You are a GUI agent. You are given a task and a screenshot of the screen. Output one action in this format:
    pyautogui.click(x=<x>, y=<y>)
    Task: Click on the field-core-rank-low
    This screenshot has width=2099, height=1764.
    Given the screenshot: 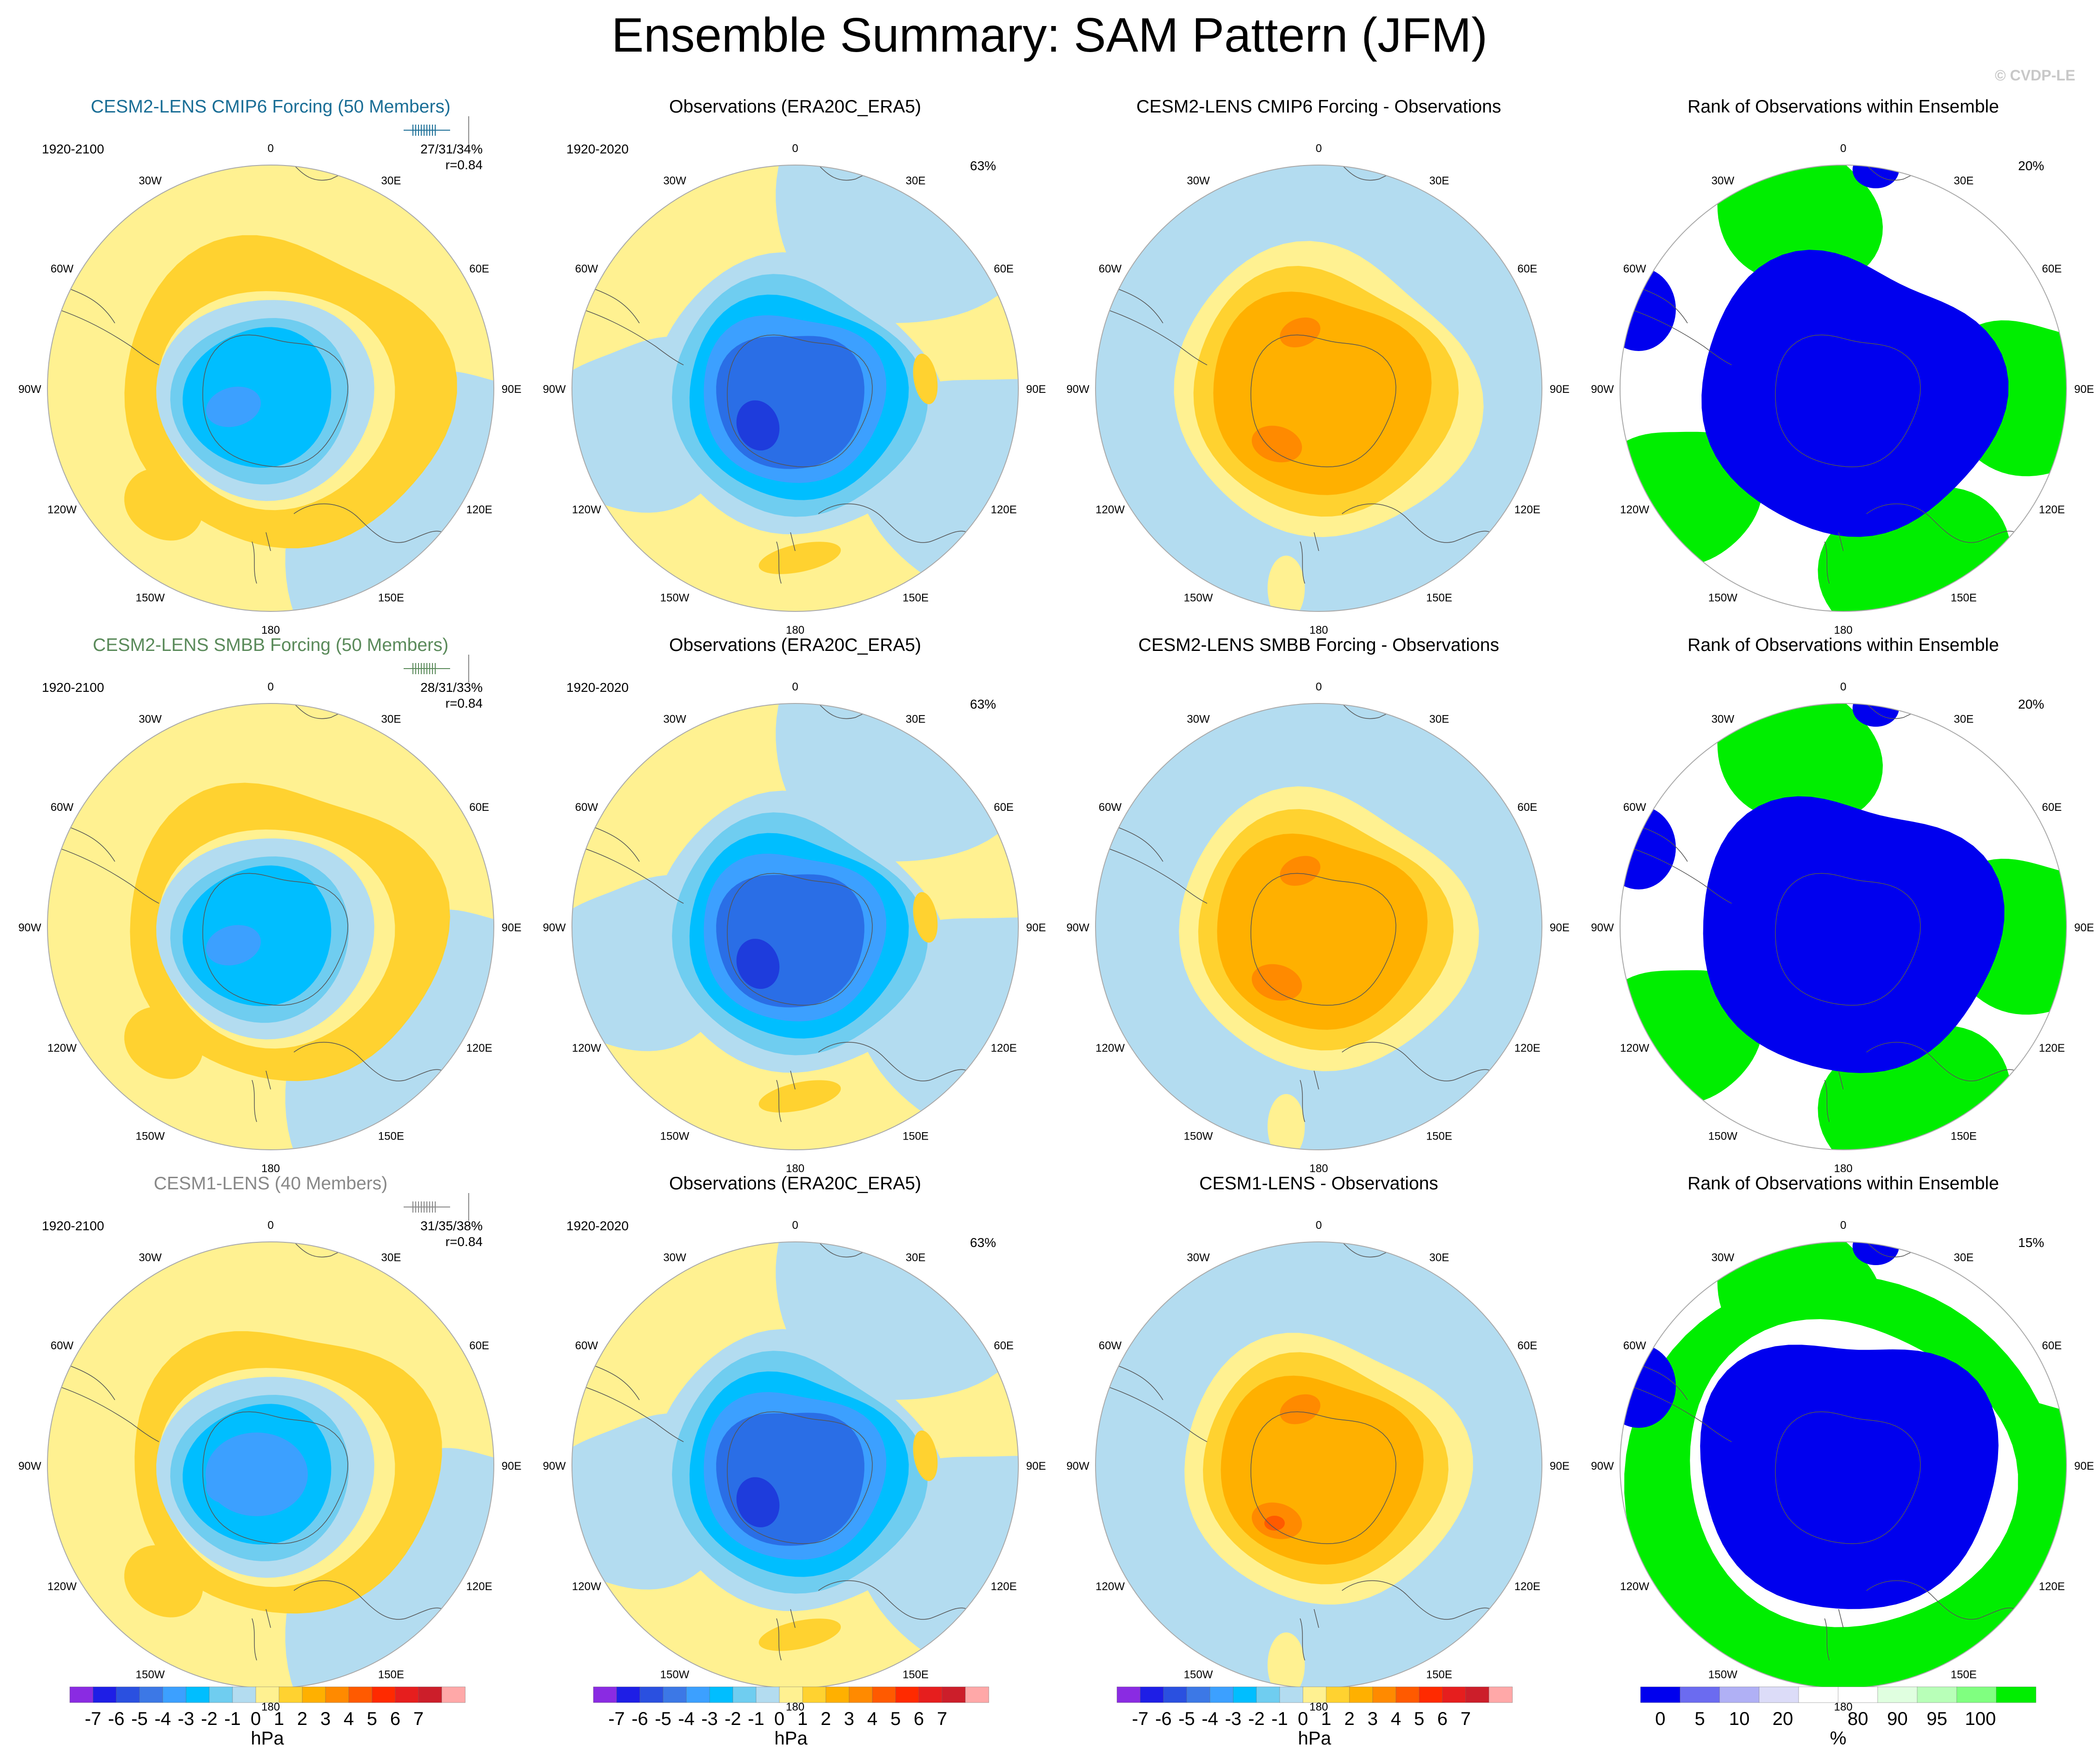 What is the action you would take?
    pyautogui.click(x=1849, y=1477)
    